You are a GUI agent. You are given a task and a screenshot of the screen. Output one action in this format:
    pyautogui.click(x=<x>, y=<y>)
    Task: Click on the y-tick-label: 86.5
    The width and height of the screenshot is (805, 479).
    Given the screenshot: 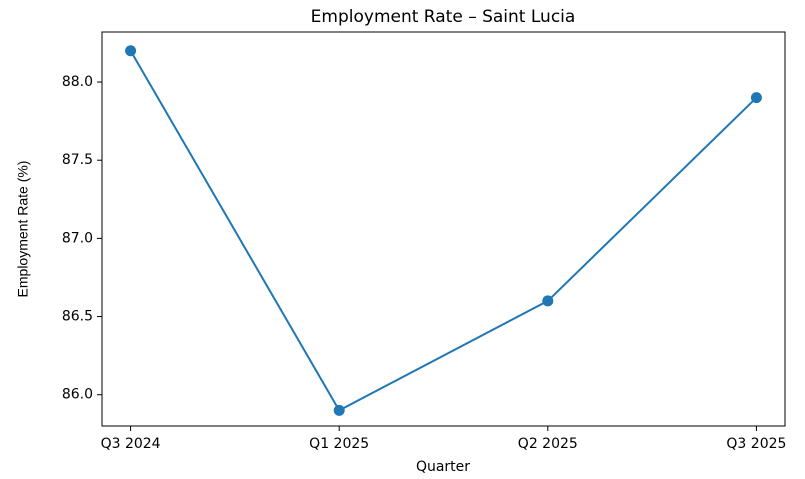 What is the action you would take?
    pyautogui.click(x=77, y=317)
    